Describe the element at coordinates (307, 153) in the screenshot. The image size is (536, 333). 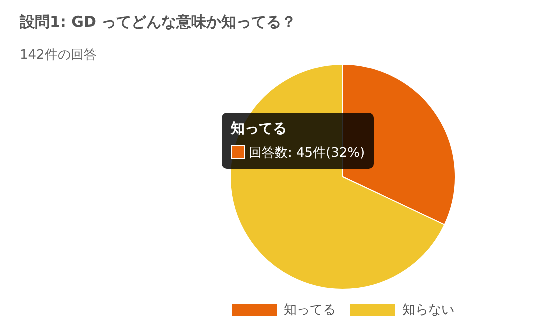
I see `text: 回答数: 45件(32%)` at that location.